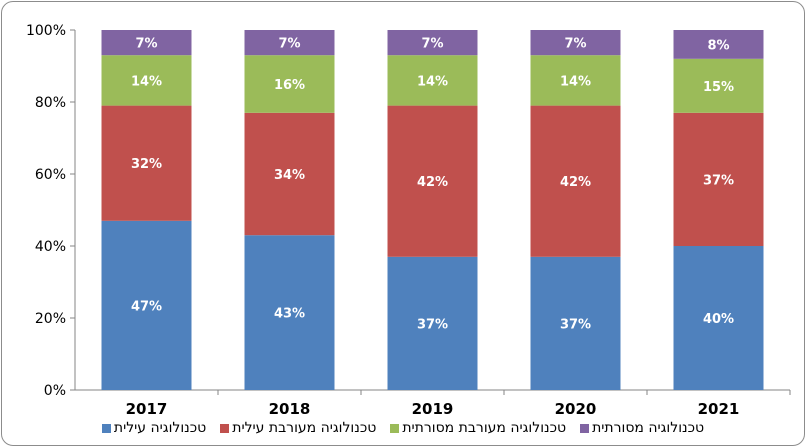 Image resolution: width=806 pixels, height=447 pixels. What do you see at coordinates (648, 428) in the screenshot?
I see `legend-label: טכנולוגיה מסורתית` at bounding box center [648, 428].